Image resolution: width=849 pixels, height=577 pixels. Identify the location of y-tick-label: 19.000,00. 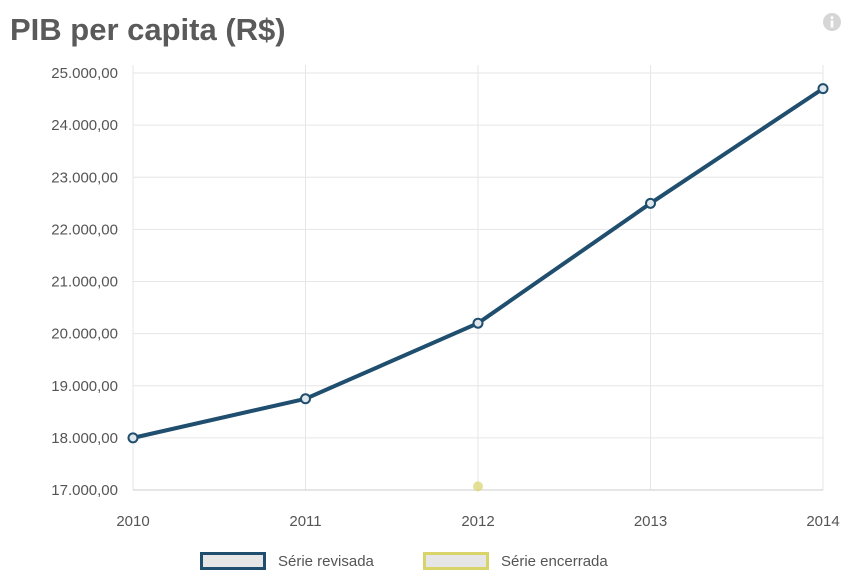
(84, 386).